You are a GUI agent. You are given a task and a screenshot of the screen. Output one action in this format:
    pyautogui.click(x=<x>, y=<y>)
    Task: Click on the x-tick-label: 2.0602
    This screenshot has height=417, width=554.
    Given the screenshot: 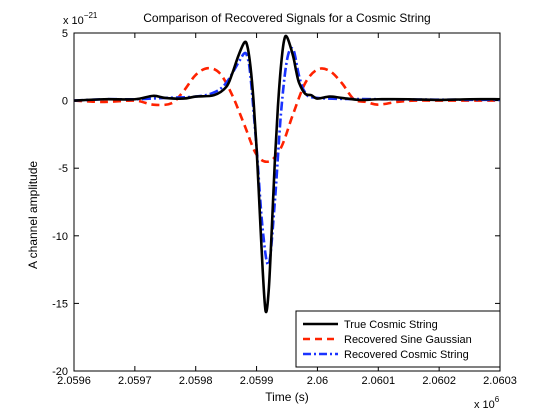 What is the action you would take?
    pyautogui.click(x=439, y=381)
    